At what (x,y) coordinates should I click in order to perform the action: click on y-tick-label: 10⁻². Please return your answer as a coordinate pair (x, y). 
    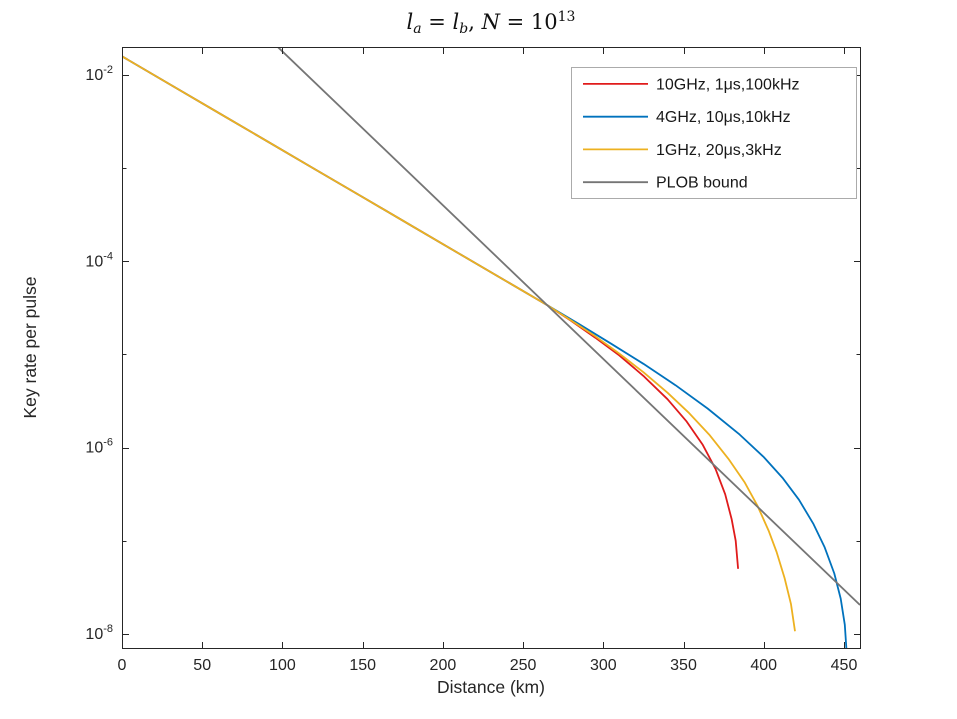
    Looking at the image, I should click on (99, 74).